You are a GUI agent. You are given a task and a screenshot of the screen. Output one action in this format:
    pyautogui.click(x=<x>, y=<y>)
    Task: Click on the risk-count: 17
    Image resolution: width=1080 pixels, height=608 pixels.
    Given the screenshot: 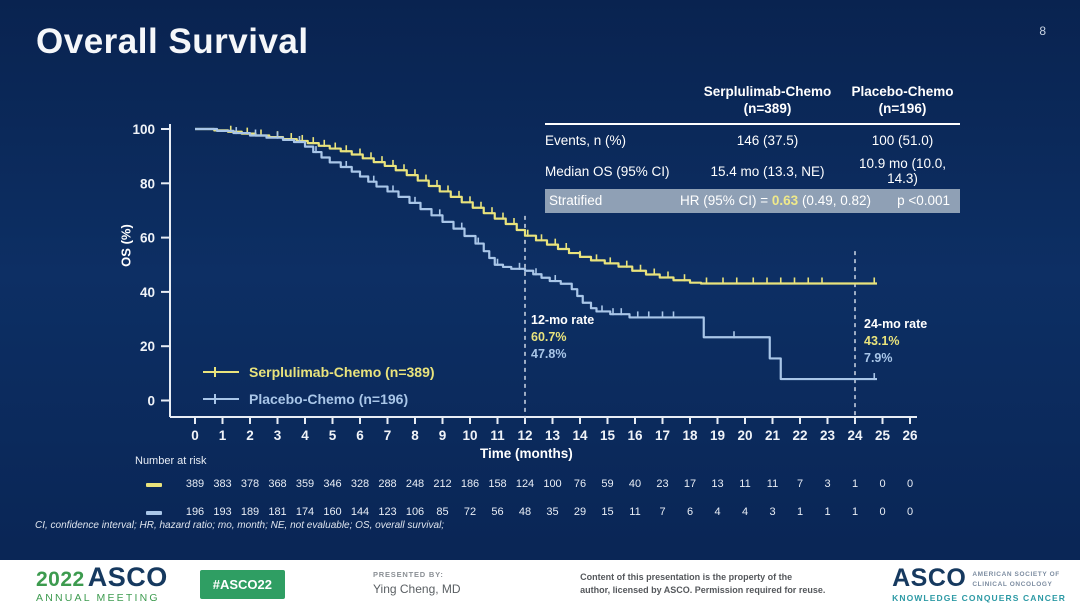 What is the action you would take?
    pyautogui.click(x=690, y=484)
    